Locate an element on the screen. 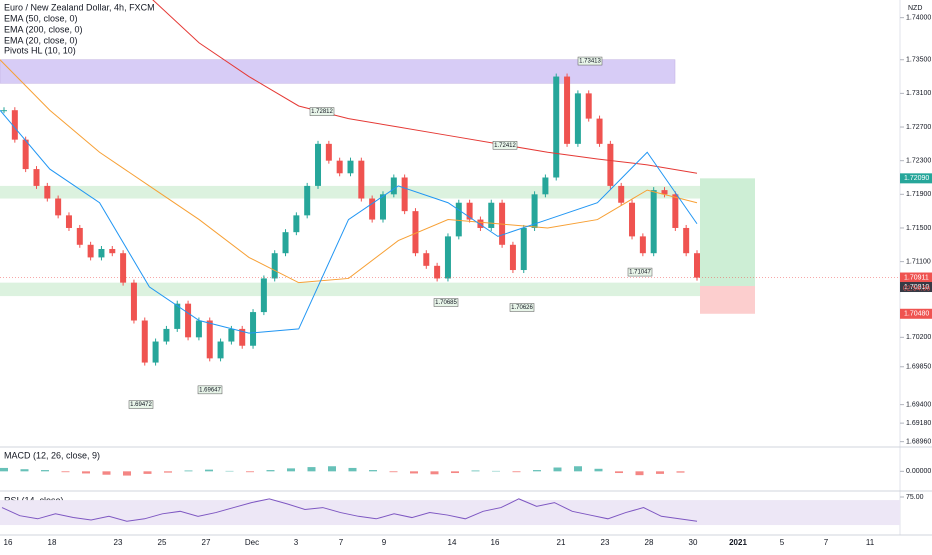  indicator-label: EMA (50, close, 0) is located at coordinates (41, 18).